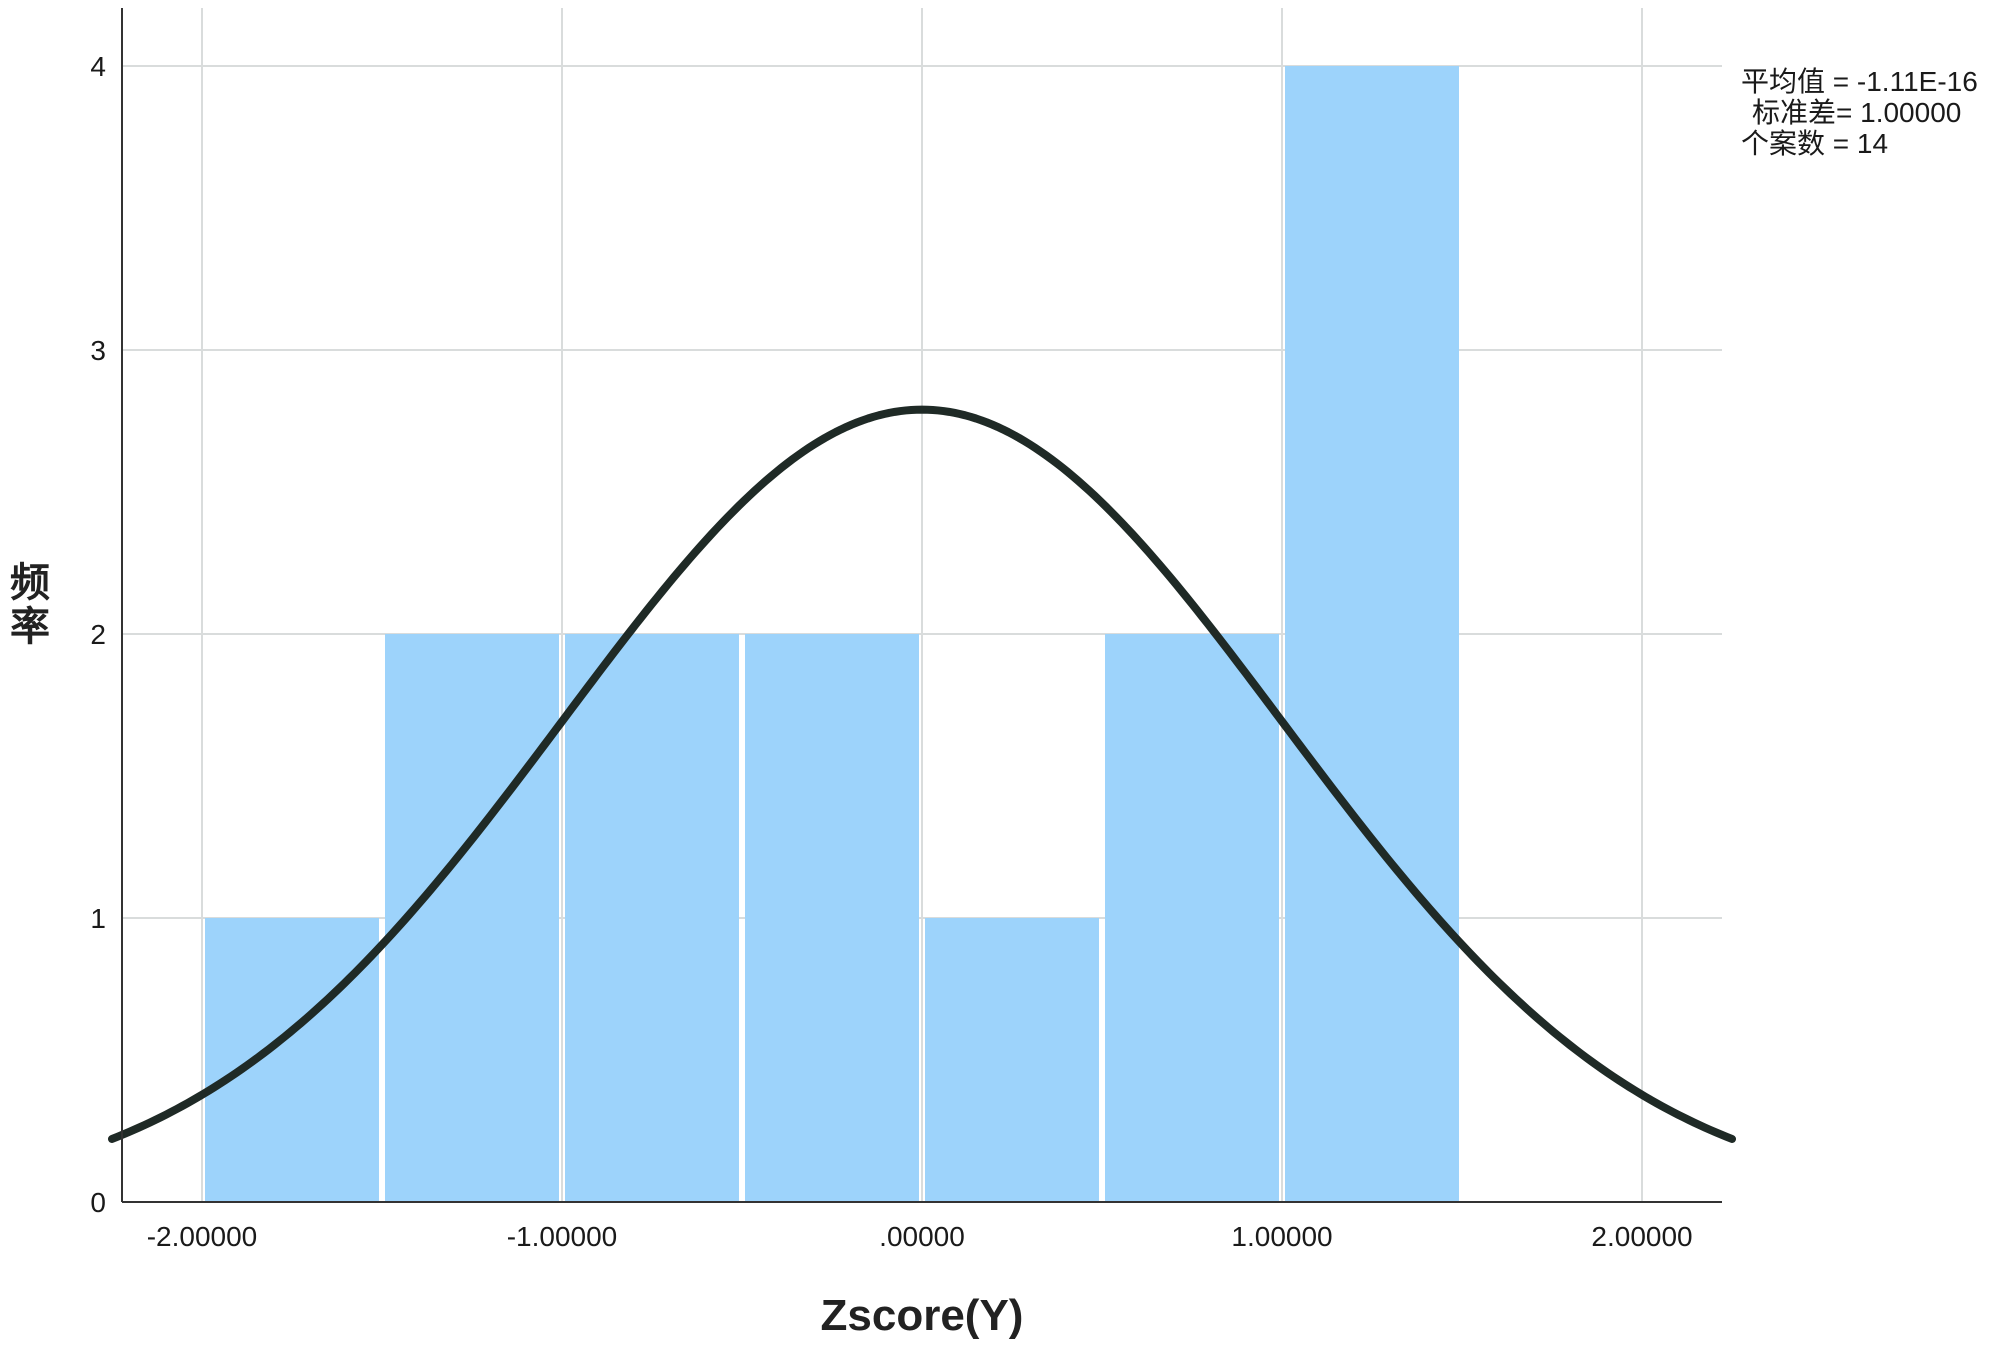 The image size is (2000, 1346). I want to click on y-axis-title-char-1: 频, so click(30, 582).